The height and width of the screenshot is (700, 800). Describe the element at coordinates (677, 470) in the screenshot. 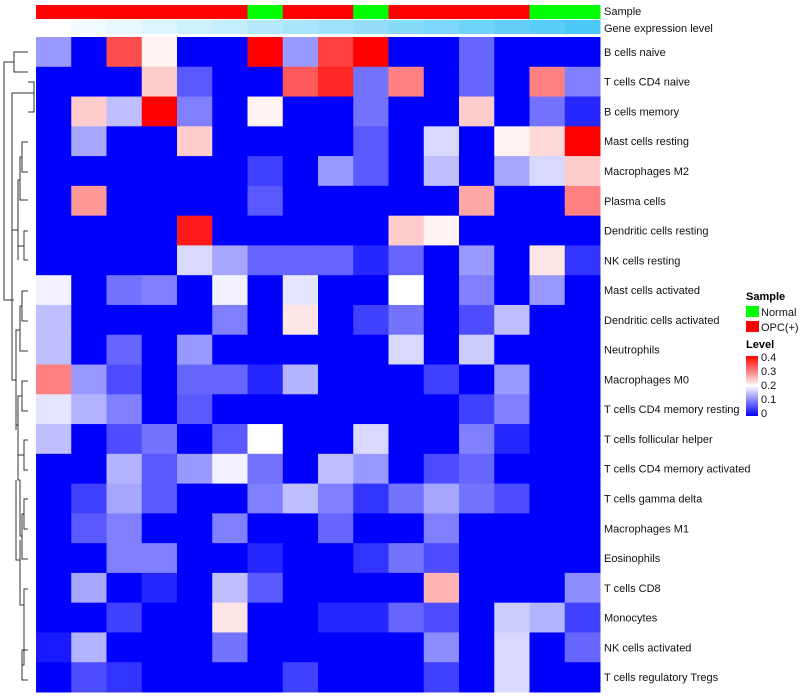

I see `row-label: T cells CD4 memory activated` at that location.